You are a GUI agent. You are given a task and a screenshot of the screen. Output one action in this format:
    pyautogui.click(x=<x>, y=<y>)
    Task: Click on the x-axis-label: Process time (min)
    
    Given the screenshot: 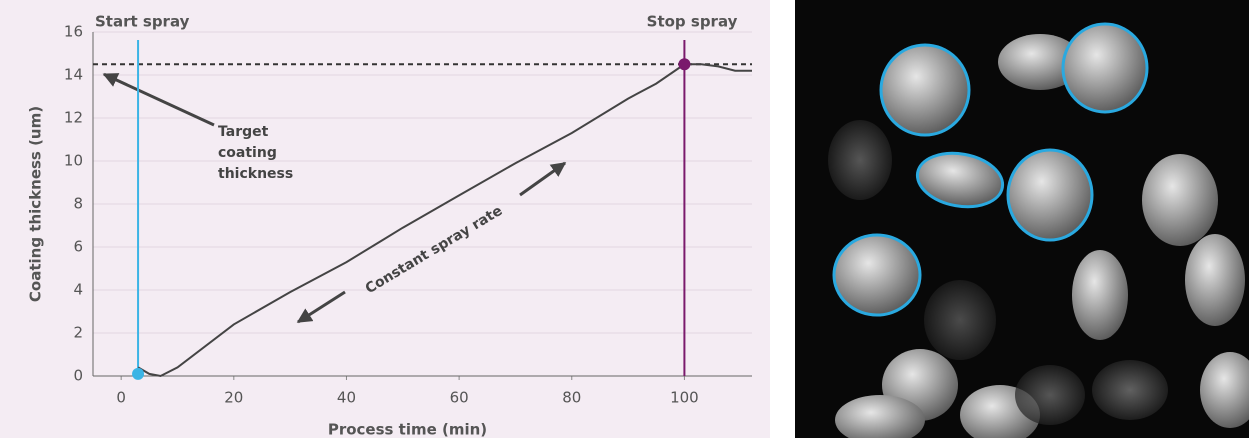 What is the action you would take?
    pyautogui.click(x=407, y=429)
    